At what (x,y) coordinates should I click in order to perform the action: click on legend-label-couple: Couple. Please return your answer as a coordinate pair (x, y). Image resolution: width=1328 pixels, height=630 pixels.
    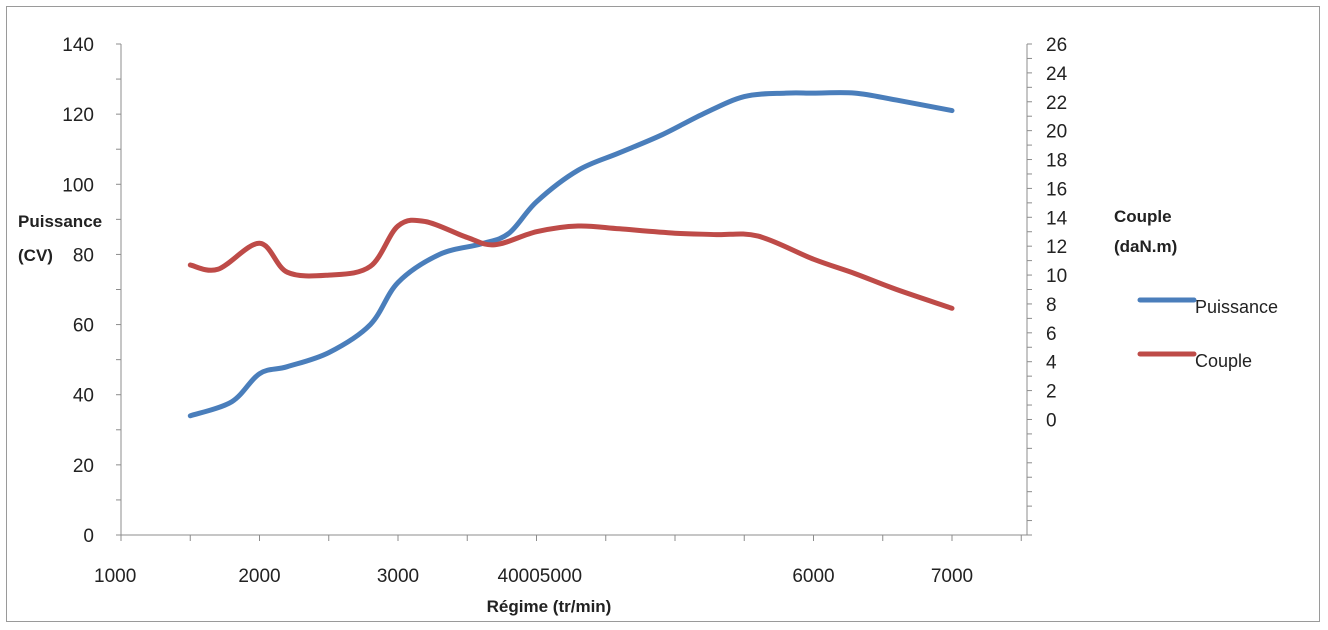
    Looking at the image, I should click on (1223, 361).